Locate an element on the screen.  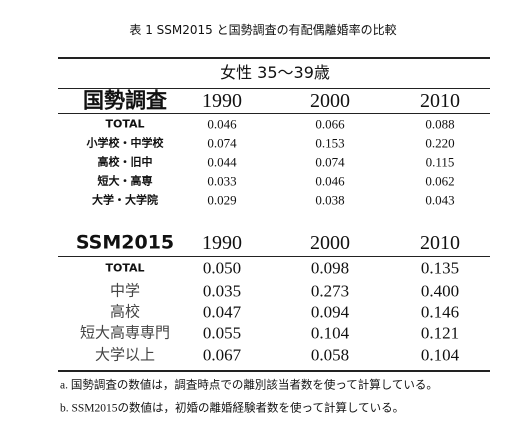
cell: 0.050 is located at coordinates (222, 268).